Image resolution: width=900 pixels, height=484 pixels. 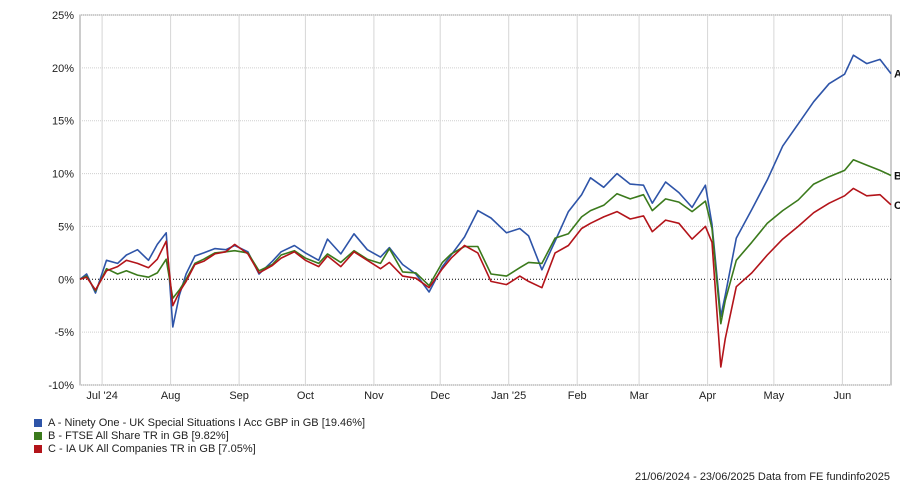 What do you see at coordinates (577, 396) in the screenshot?
I see `x-tick-label: Feb` at bounding box center [577, 396].